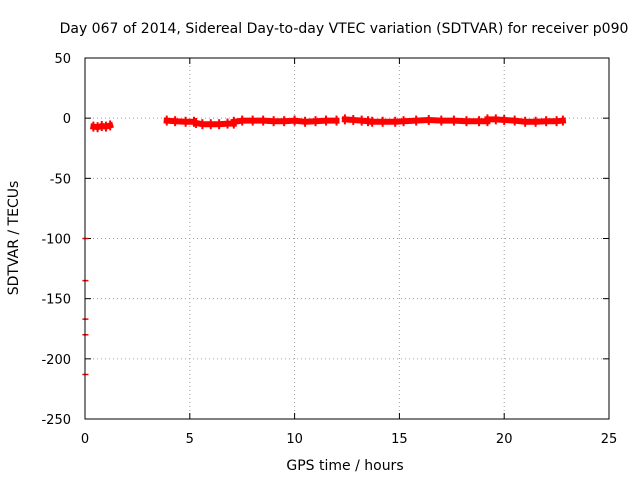 The image size is (640, 480). Describe the element at coordinates (399, 439) in the screenshot. I see `x-tick-label: 15` at that location.